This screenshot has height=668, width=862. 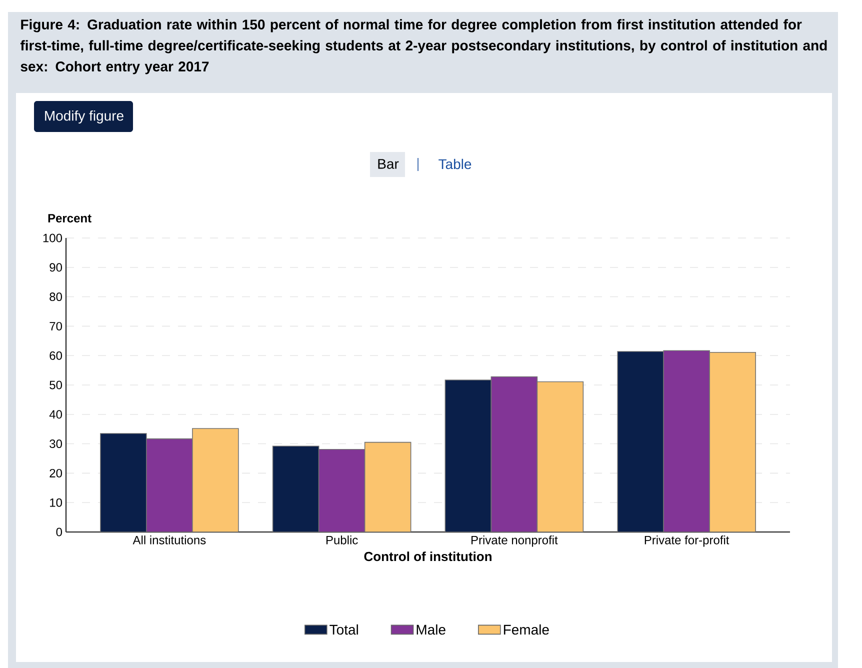 I want to click on legend-label: Male, so click(x=431, y=629).